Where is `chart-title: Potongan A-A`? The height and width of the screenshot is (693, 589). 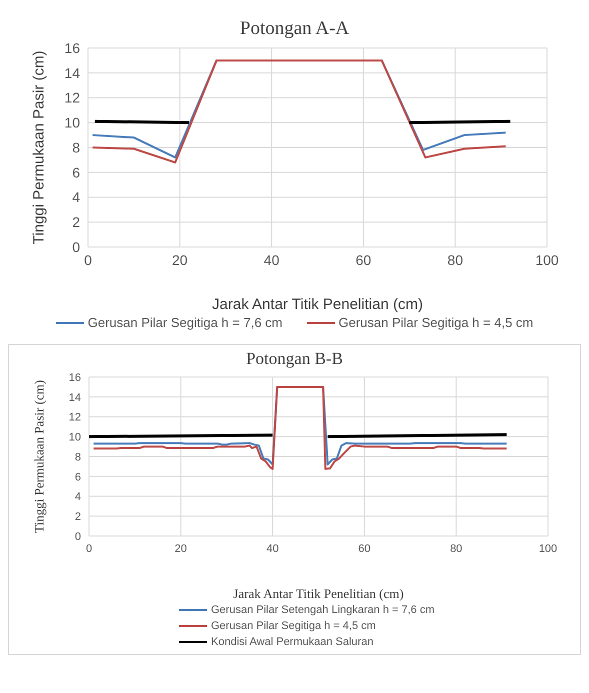 chart-title: Potongan A-A is located at coordinates (294, 29).